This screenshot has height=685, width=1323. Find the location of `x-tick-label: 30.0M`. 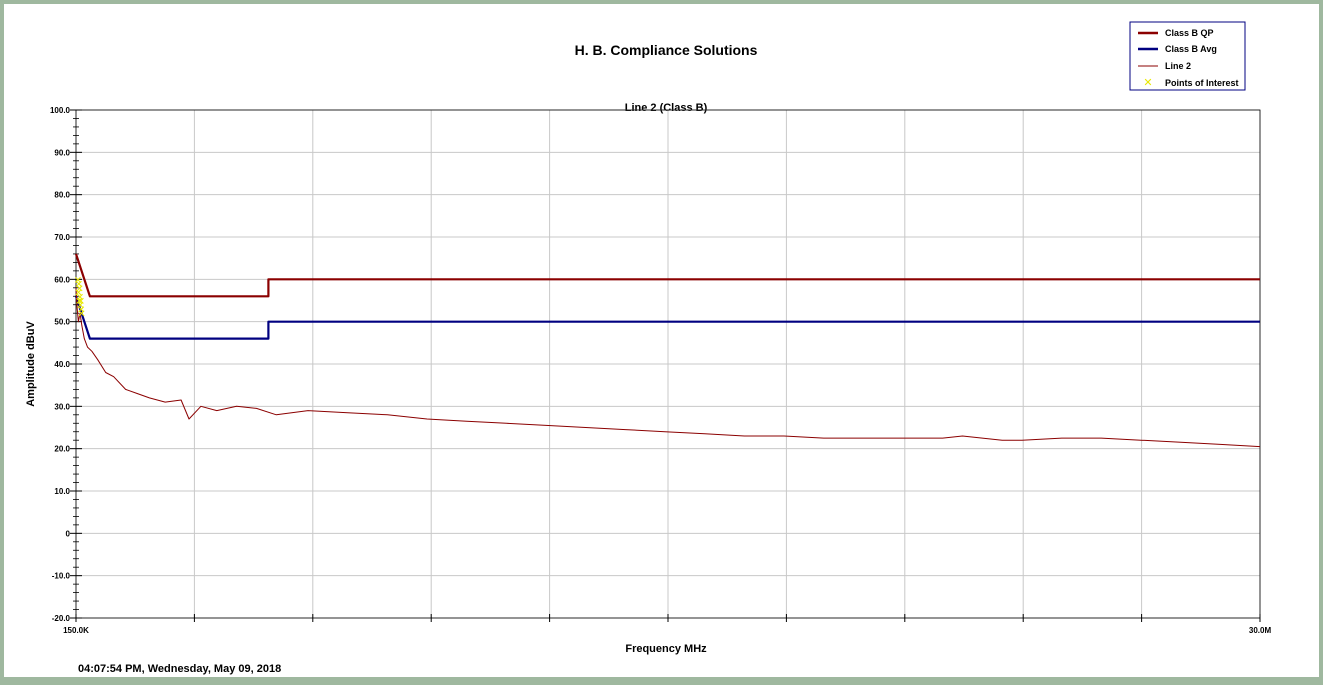

x-tick-label: 30.0M is located at coordinates (1260, 630).